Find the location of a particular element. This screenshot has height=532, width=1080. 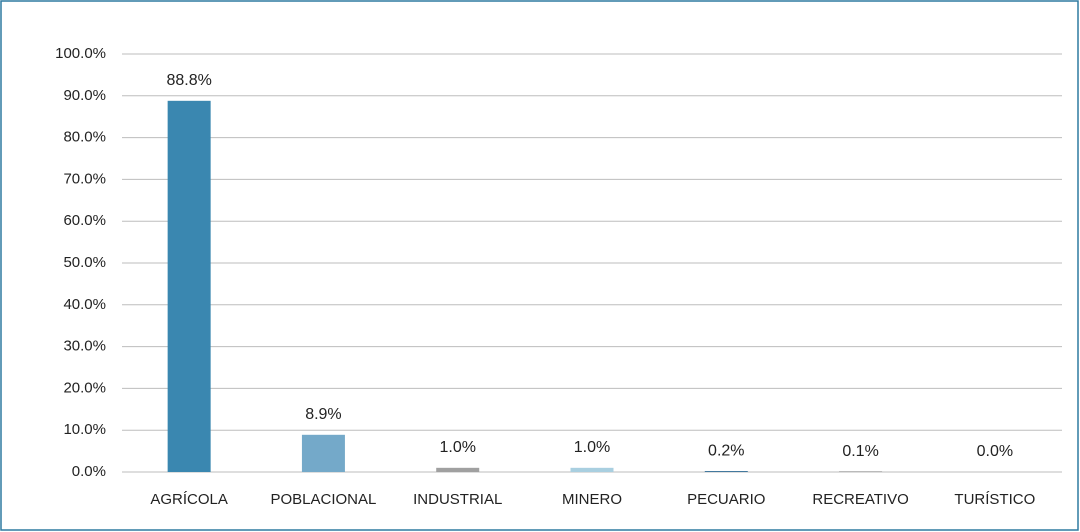

y-tick-label: 90.0% is located at coordinates (84, 95).